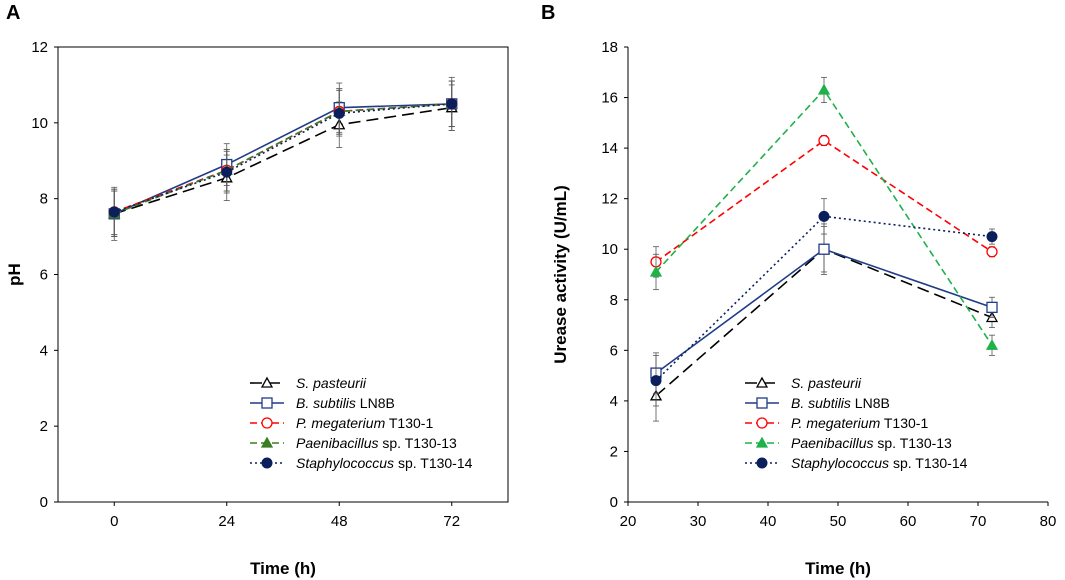 This screenshot has height=580, width=1065. I want to click on y-tick-label: 14, so click(609, 148).